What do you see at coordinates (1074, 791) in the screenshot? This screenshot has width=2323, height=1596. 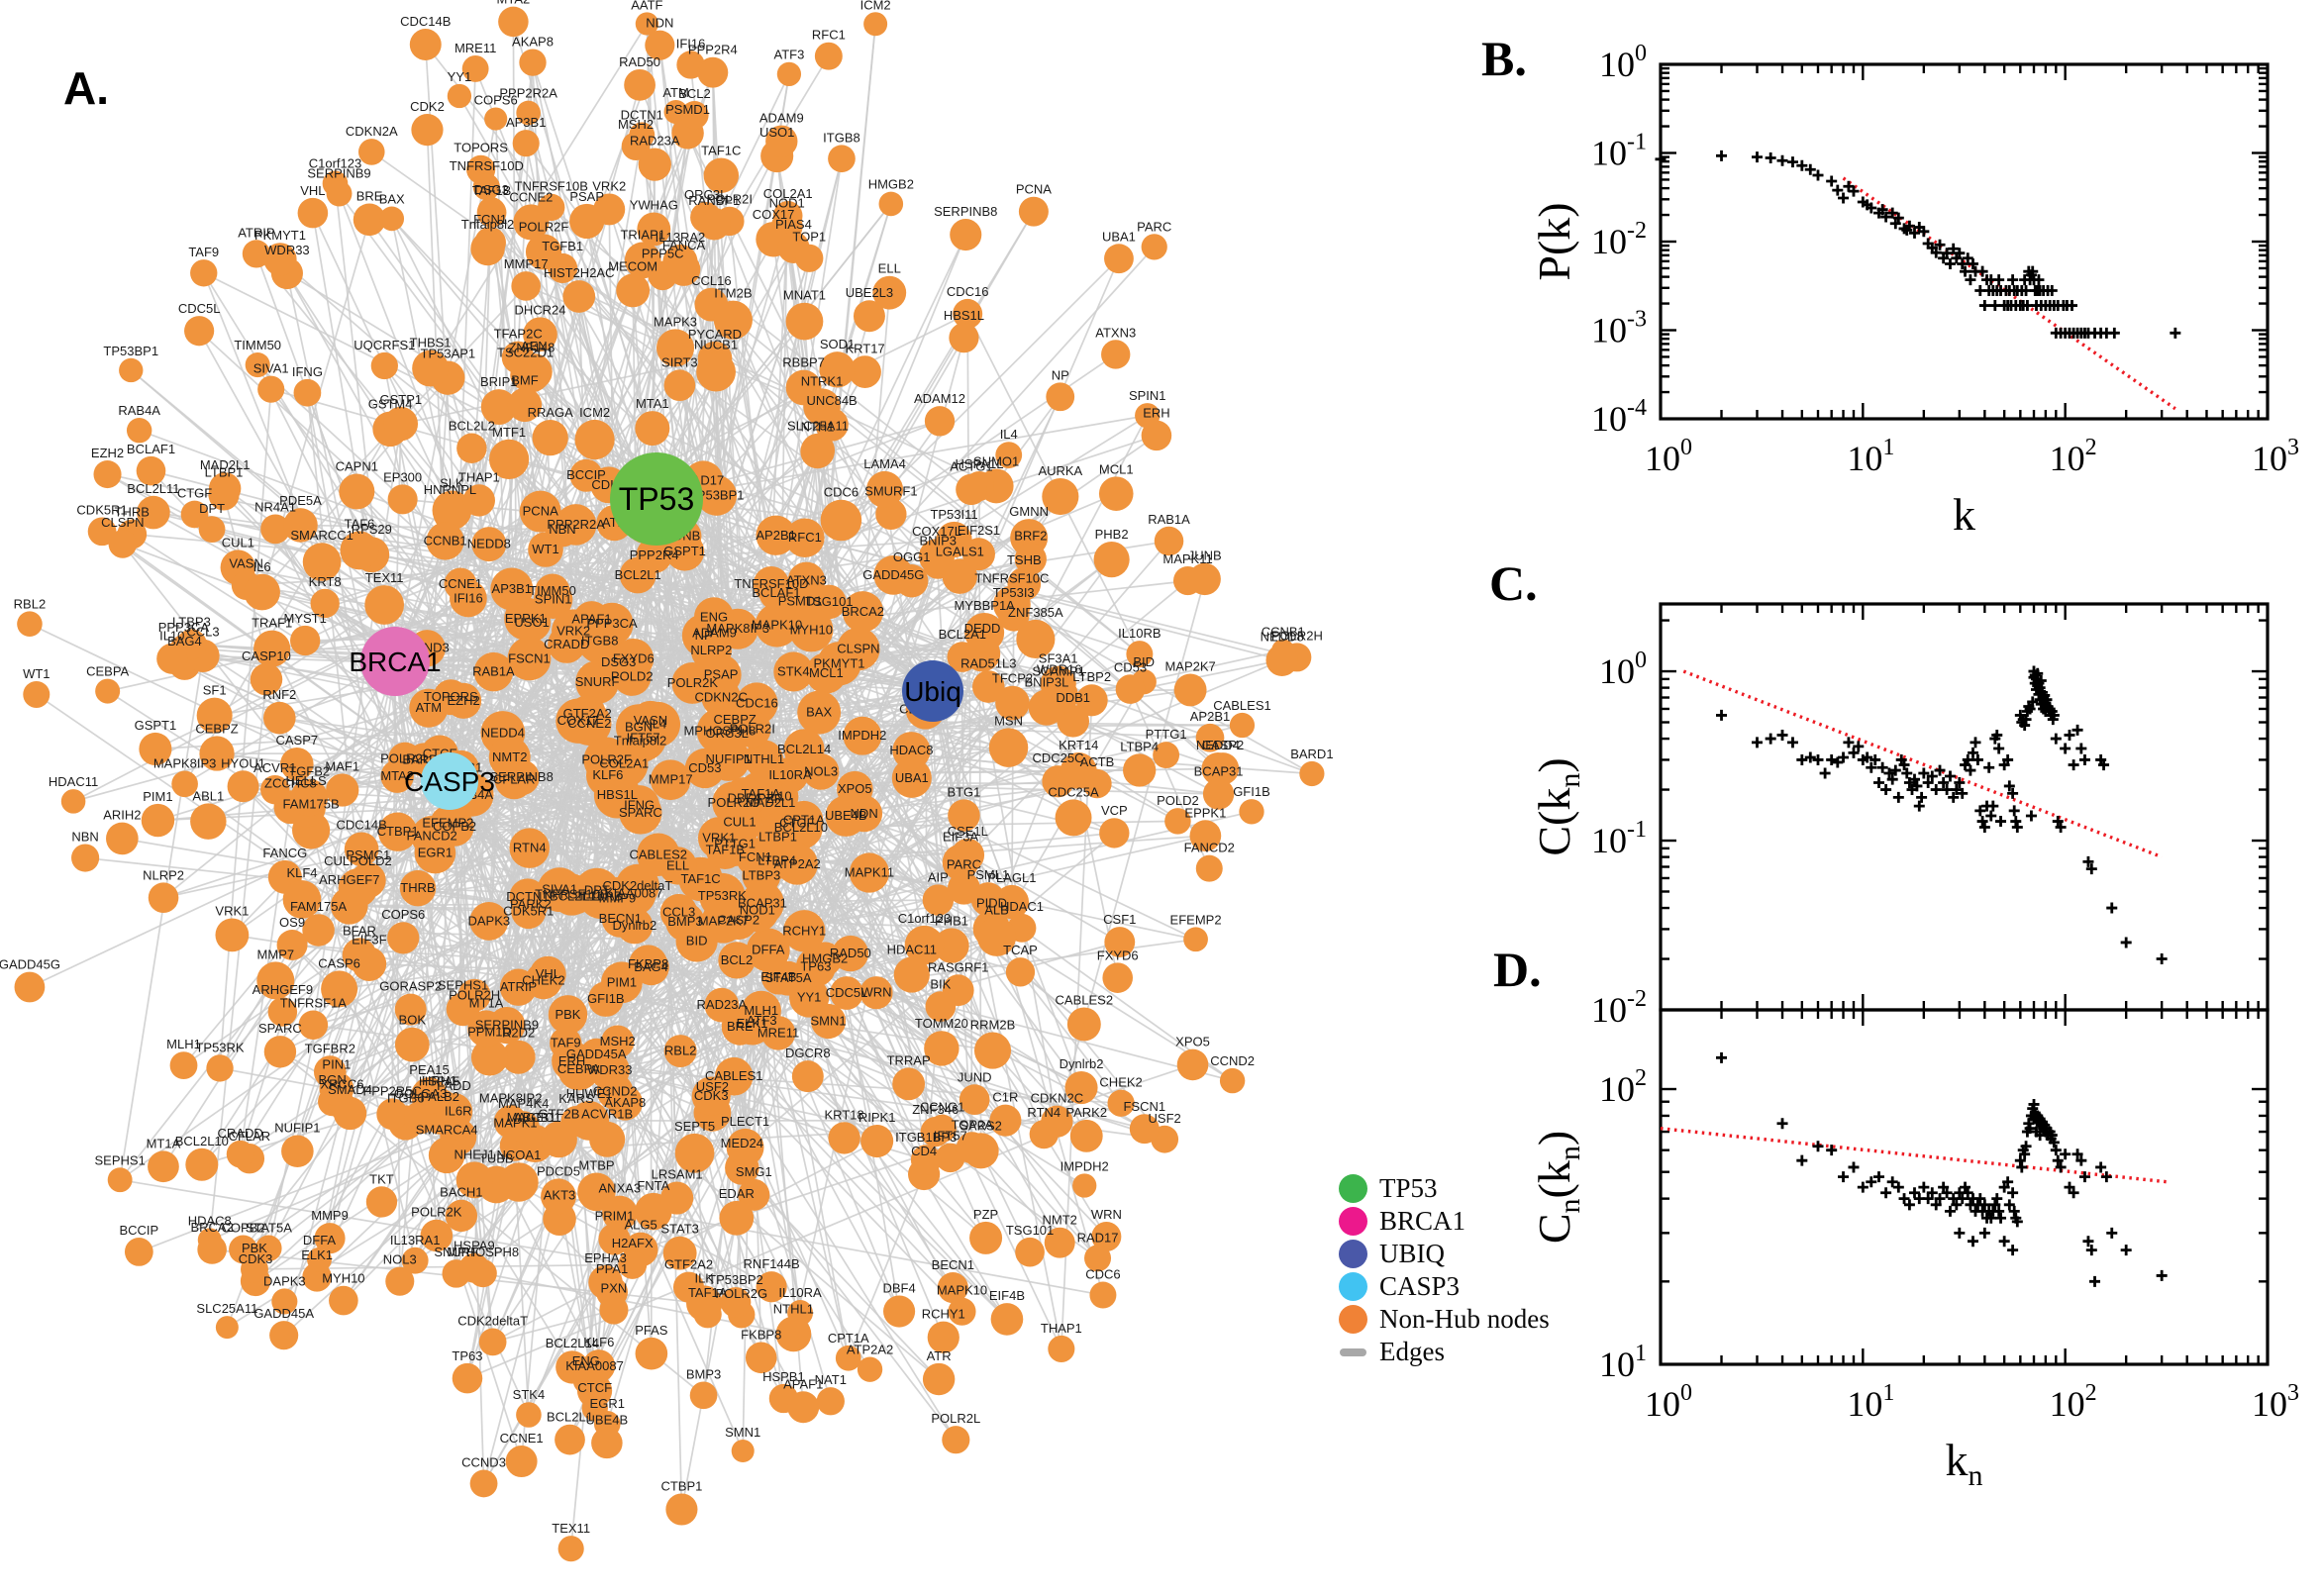 I see `network-node-label: CDC25A` at bounding box center [1074, 791].